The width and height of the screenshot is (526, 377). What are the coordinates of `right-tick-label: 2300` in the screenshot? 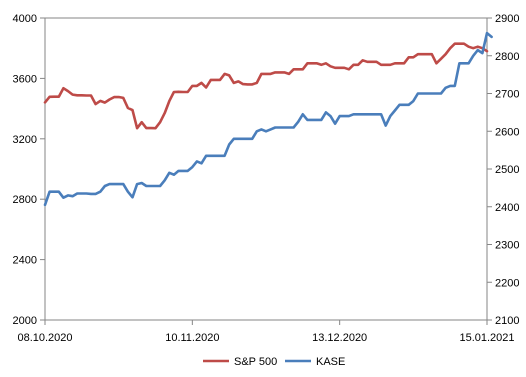 It's located at (507, 246).